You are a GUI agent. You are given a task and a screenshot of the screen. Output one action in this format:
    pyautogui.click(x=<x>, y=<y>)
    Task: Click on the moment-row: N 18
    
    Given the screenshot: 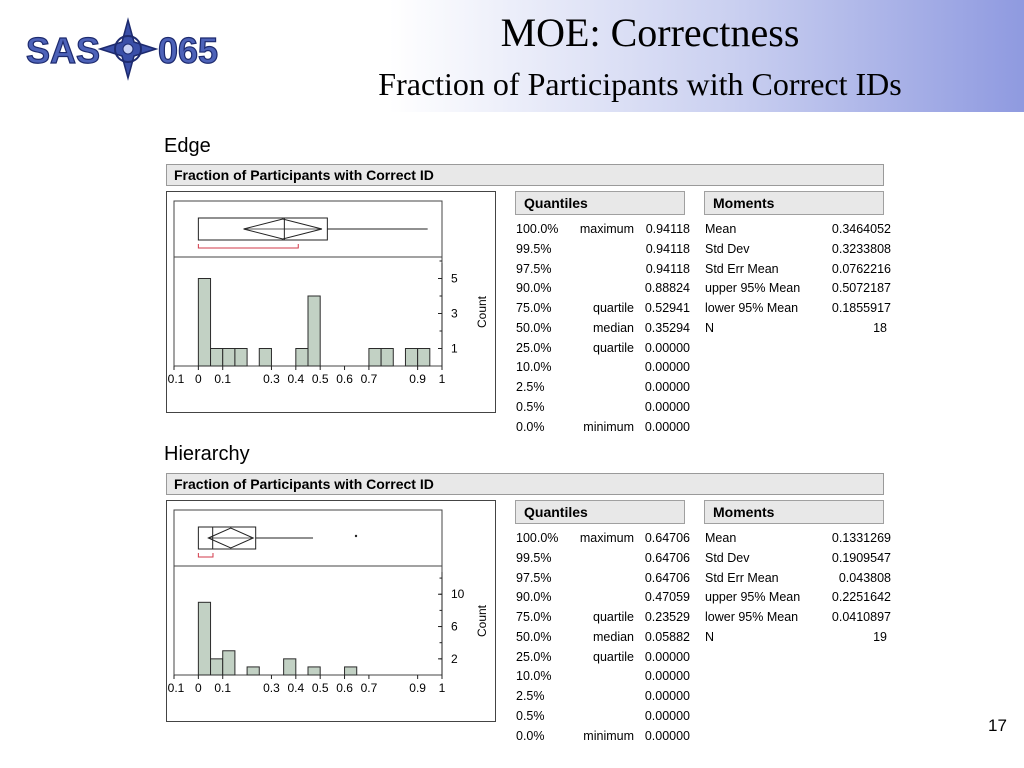 What is the action you would take?
    pyautogui.click(x=798, y=329)
    